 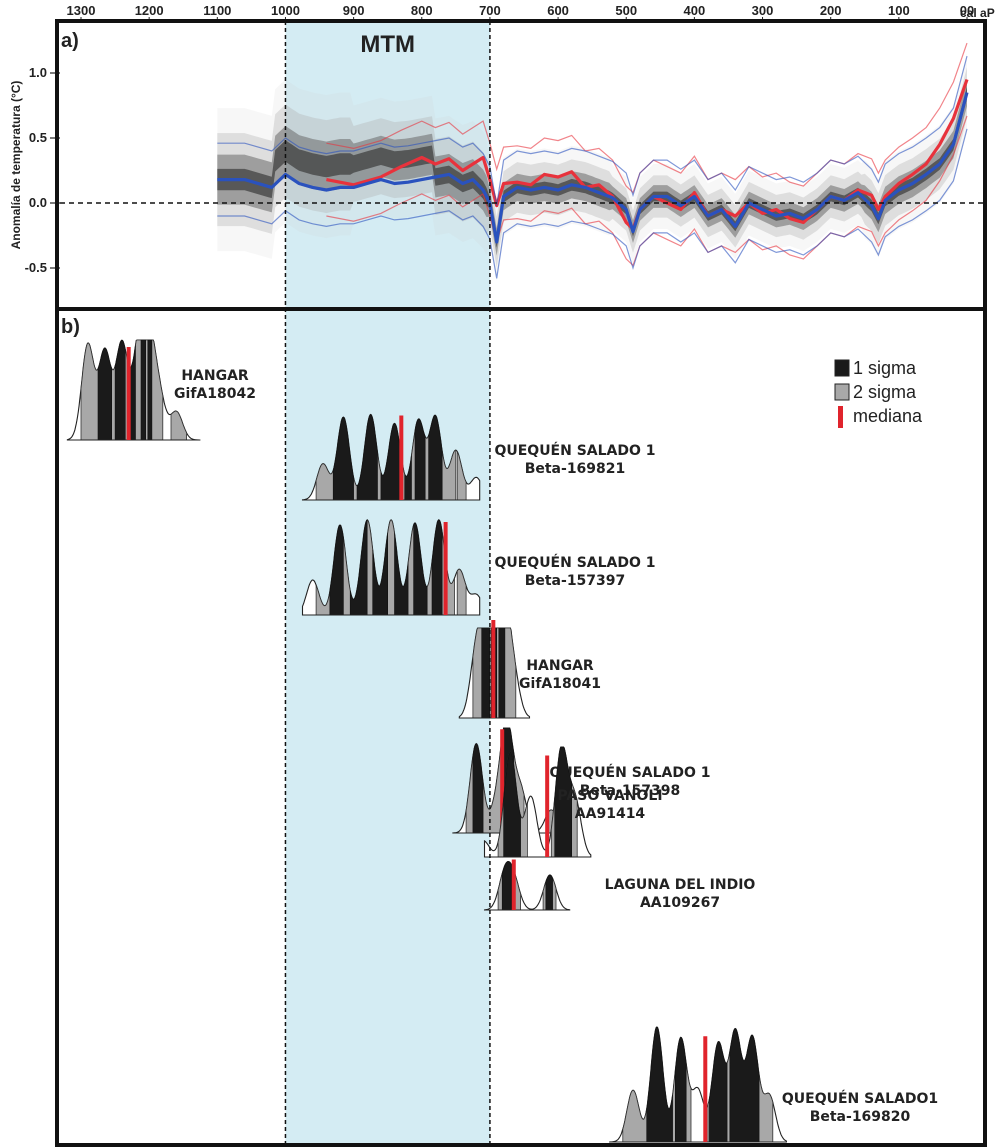 I want to click on legend: 1 sigma 2 sigma mediana, so click(x=878, y=393).